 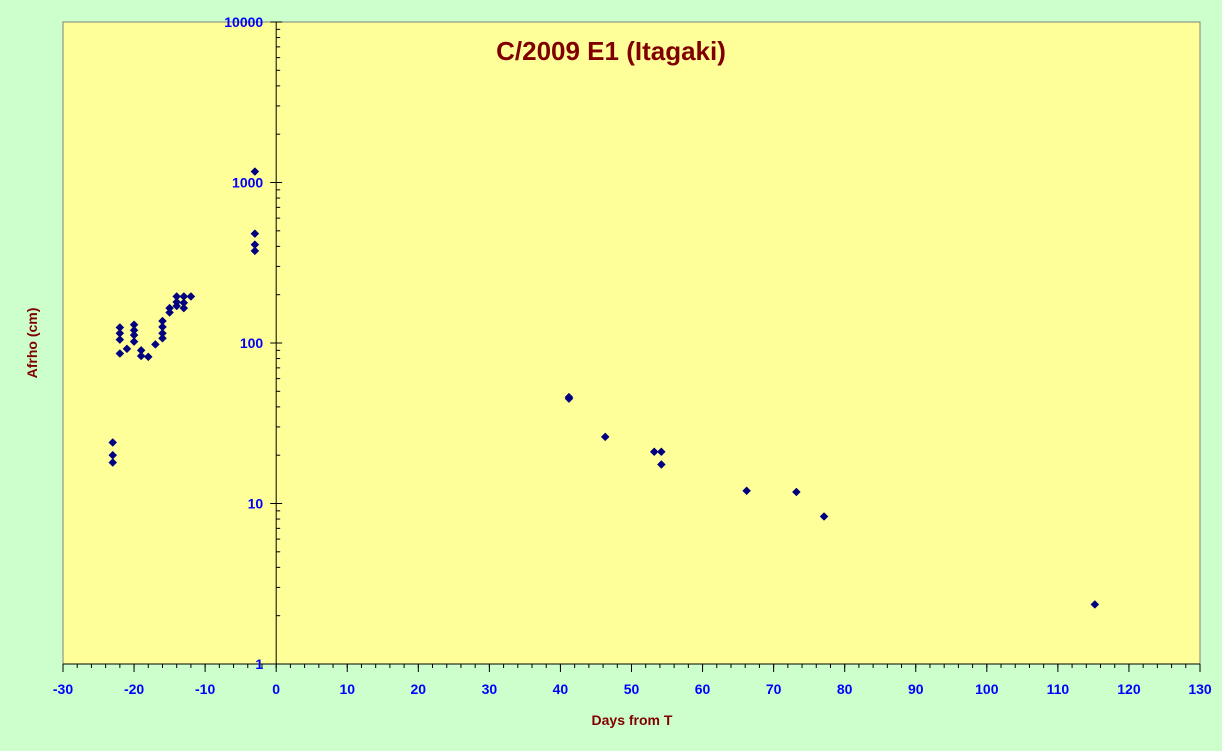 I want to click on x-tick-label: 50, so click(x=632, y=689).